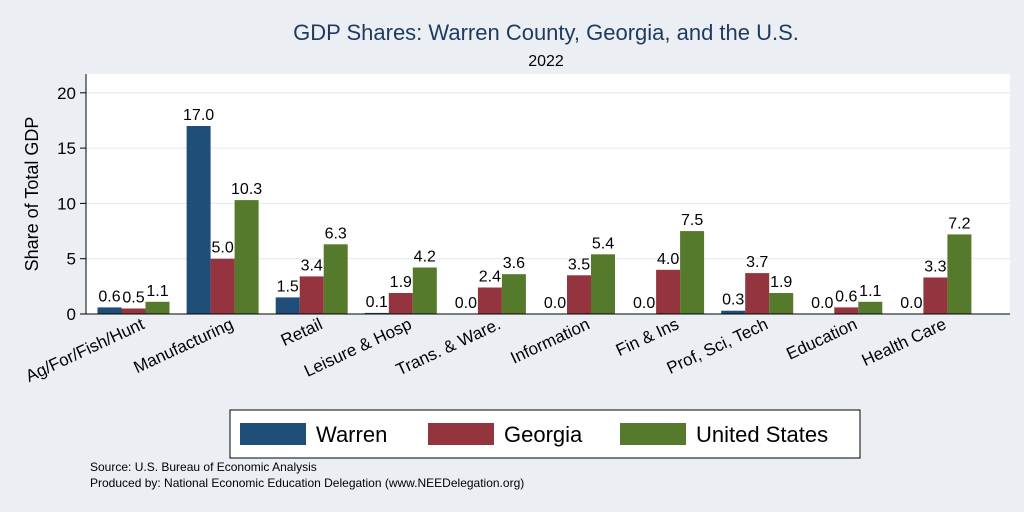 This screenshot has width=1024, height=512. What do you see at coordinates (336, 233) in the screenshot?
I see `data-label: 6.3` at bounding box center [336, 233].